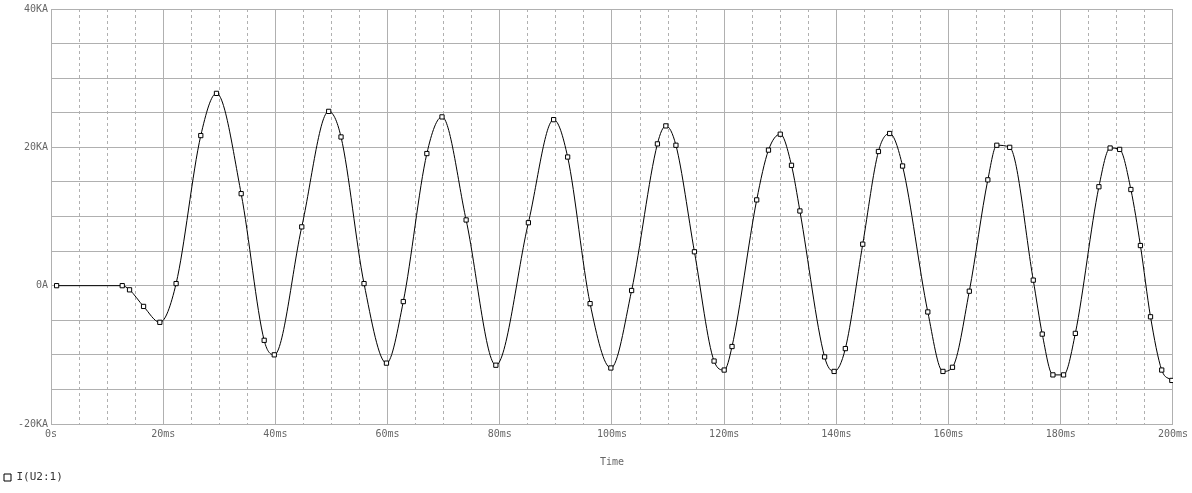  I want to click on x-tick-label: 20ms, so click(163, 433).